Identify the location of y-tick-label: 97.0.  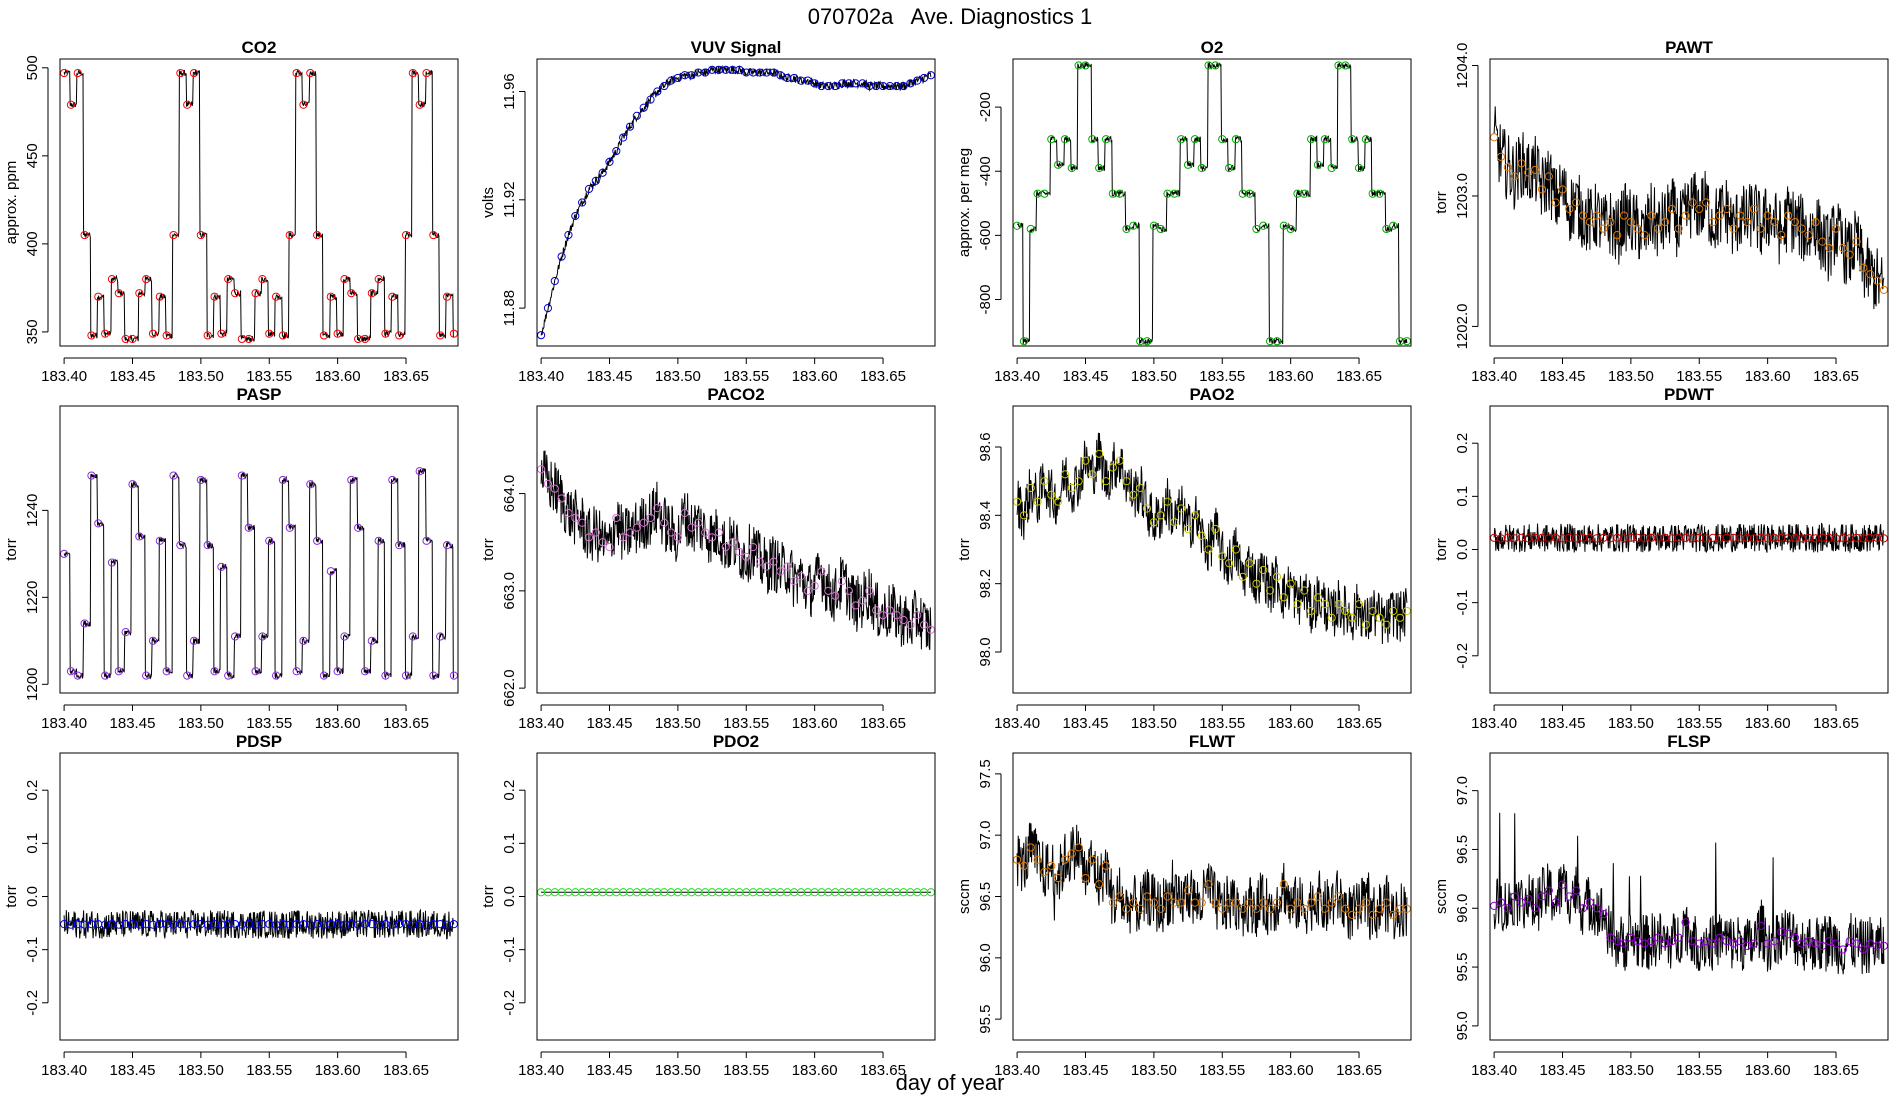
(1462, 790).